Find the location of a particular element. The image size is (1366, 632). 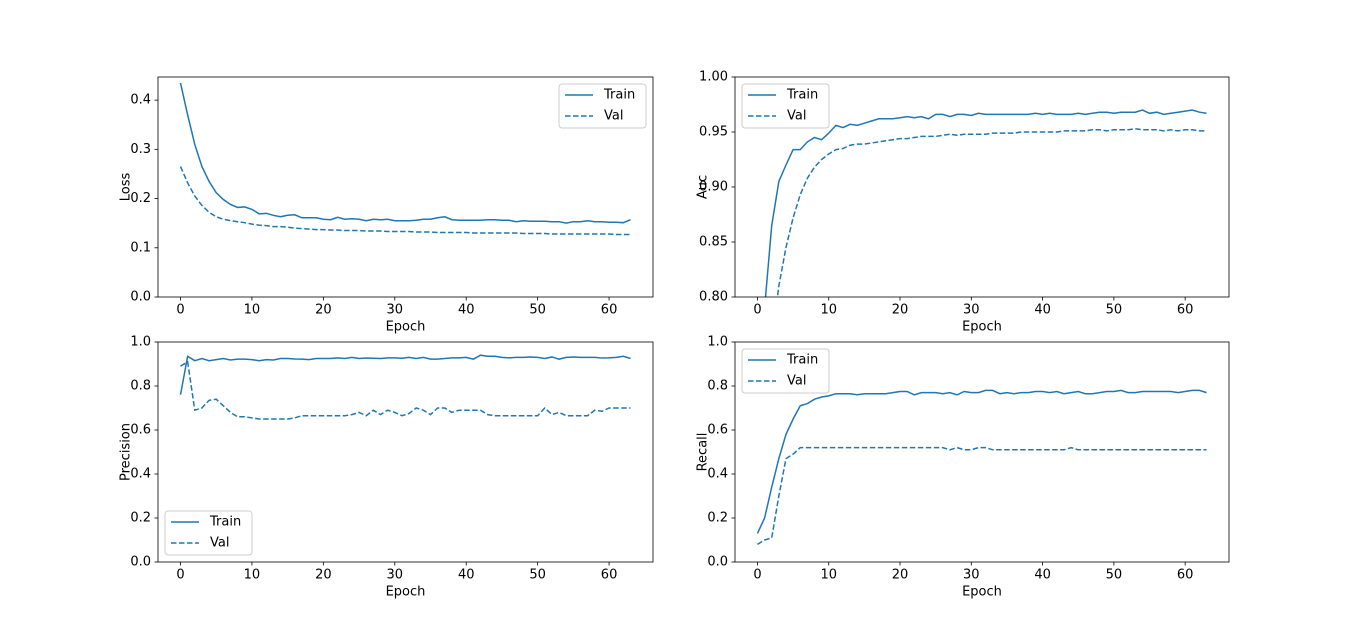

y-tick-label: 0.3 is located at coordinates (140, 149).